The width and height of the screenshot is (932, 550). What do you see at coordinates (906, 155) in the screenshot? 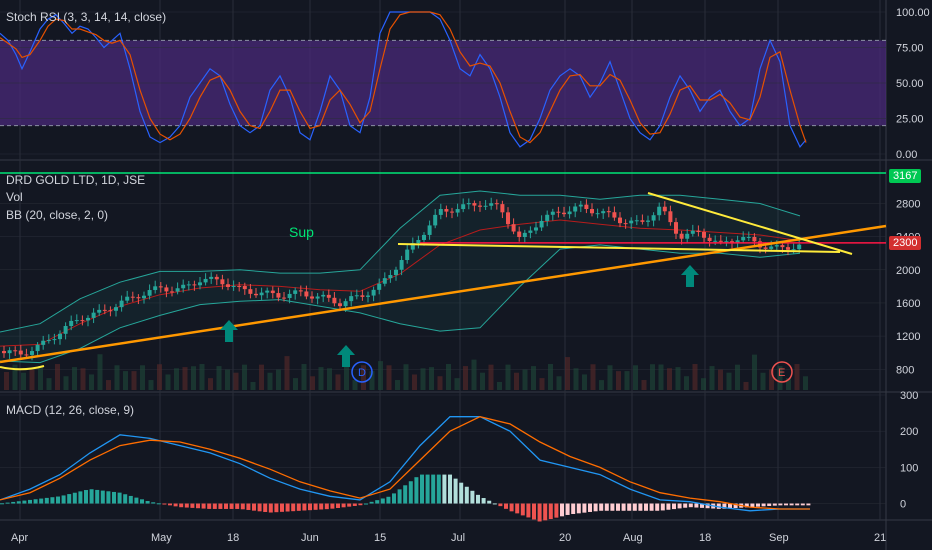
I see `rsi-tick-4: 0.00` at bounding box center [906, 155].